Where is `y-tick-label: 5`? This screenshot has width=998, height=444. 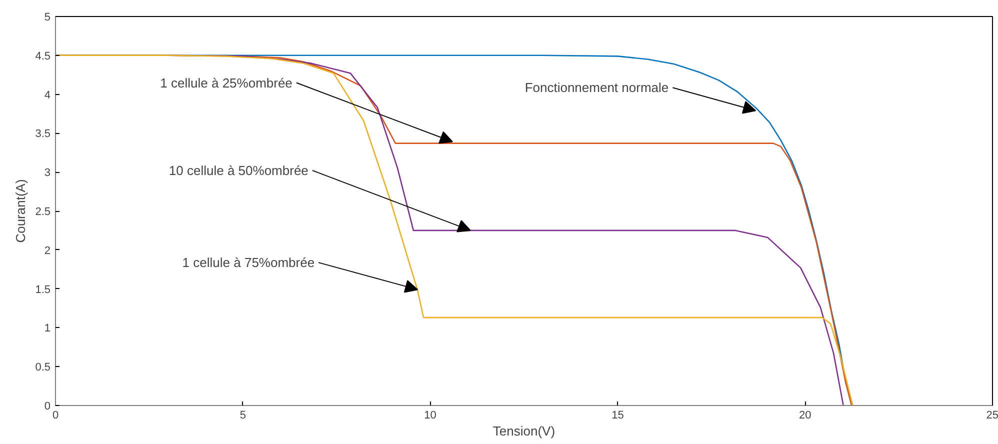
y-tick-label: 5 is located at coordinates (47, 18).